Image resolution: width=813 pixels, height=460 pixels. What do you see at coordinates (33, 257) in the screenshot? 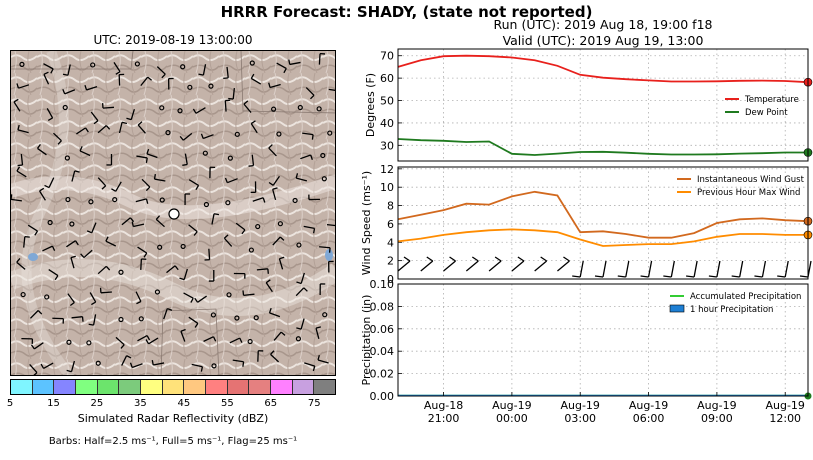
I see `lake-shape` at bounding box center [33, 257].